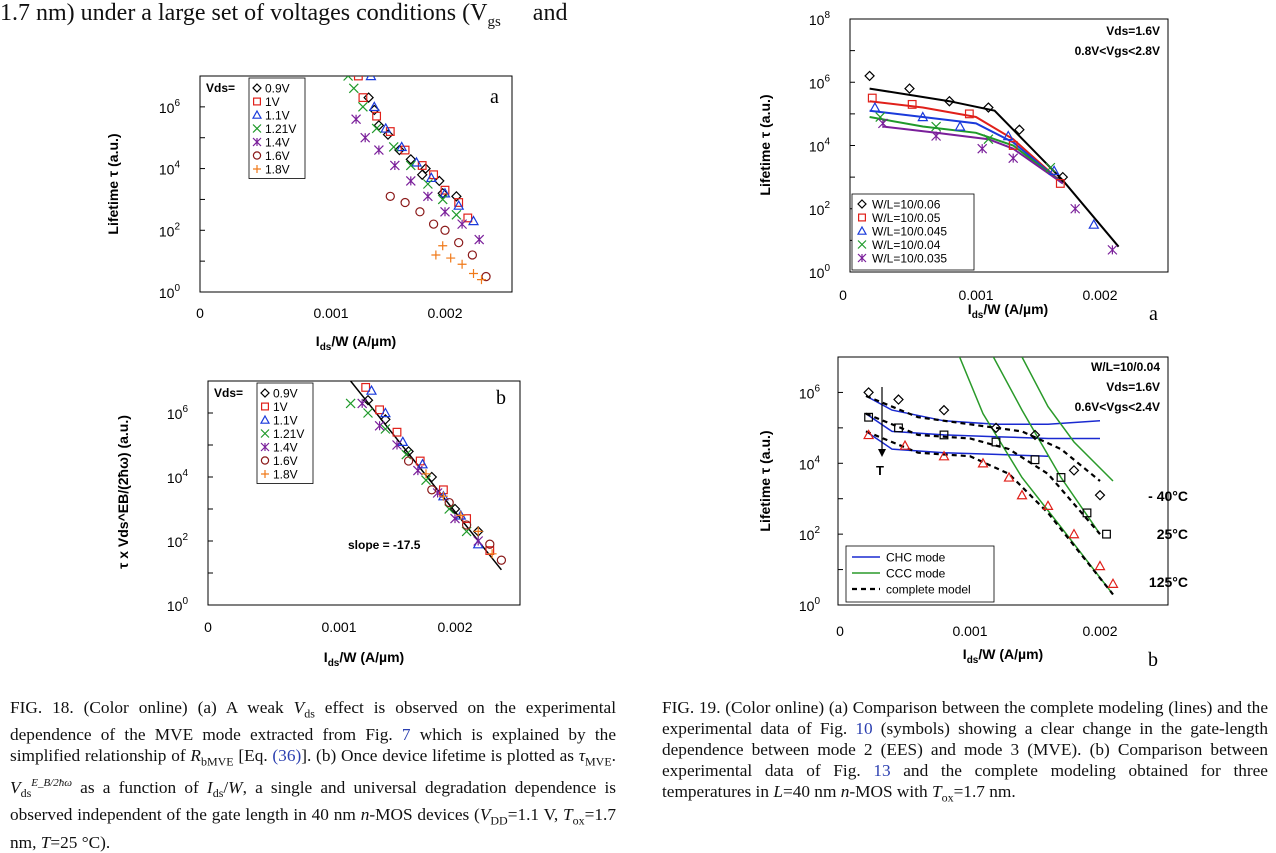  I want to click on model-curve, so click(983, 473).